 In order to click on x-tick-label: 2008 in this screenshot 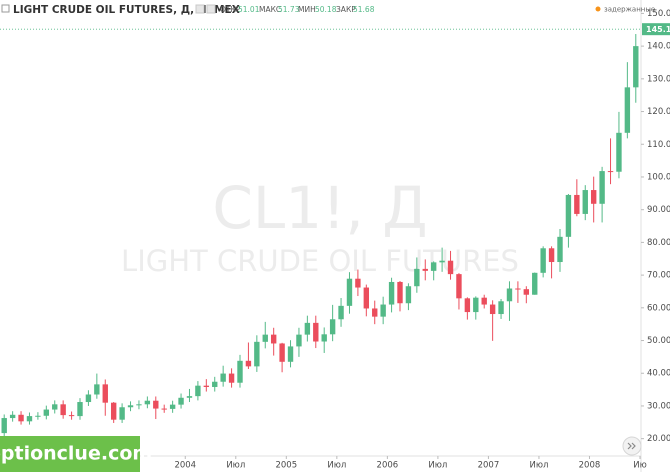, I will do `click(590, 466)`.